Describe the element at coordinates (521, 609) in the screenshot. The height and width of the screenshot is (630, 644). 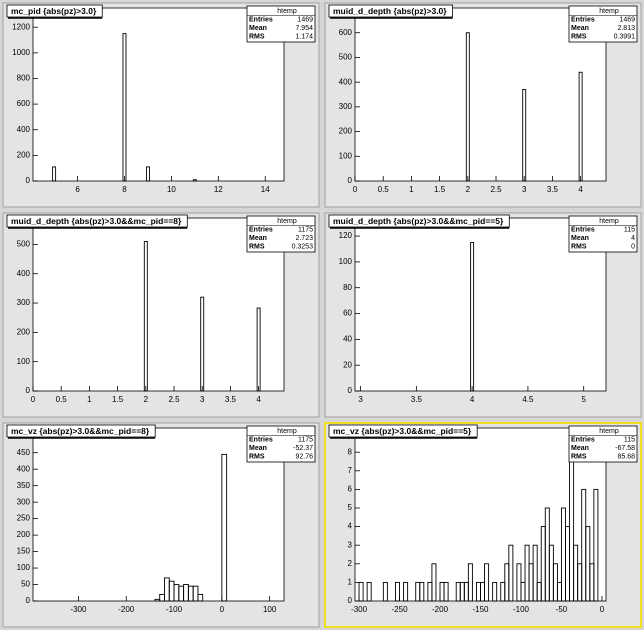
I see `x-tick-label: -100` at that location.